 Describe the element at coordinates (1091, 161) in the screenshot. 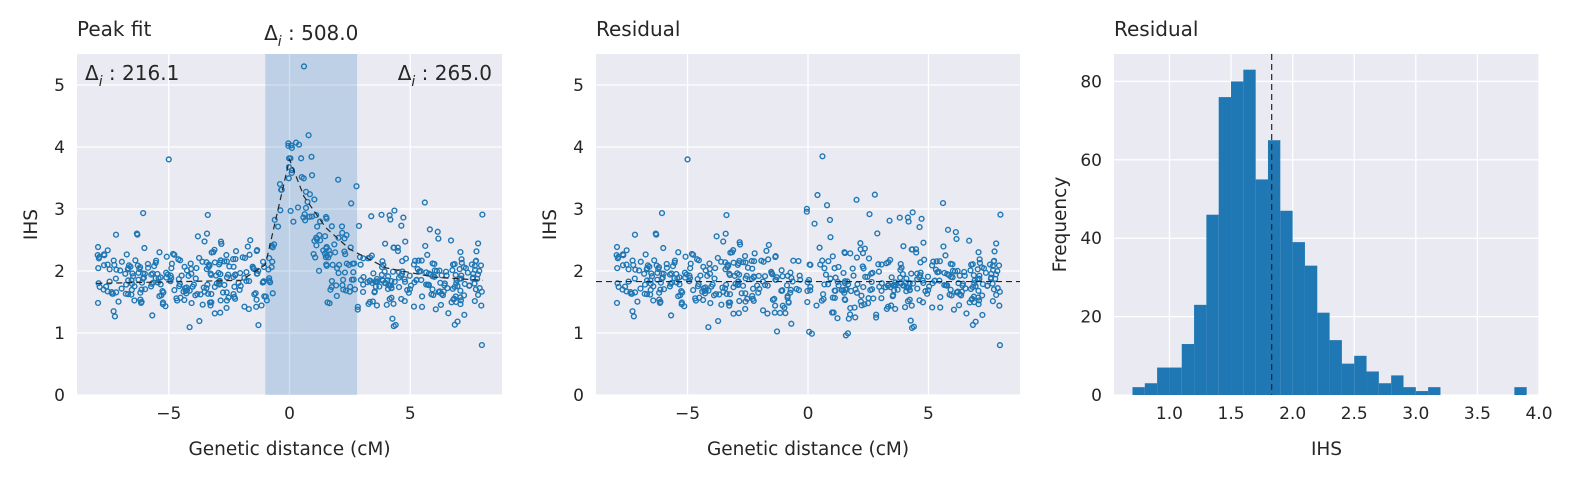

I see `y-tick-label: 60` at that location.